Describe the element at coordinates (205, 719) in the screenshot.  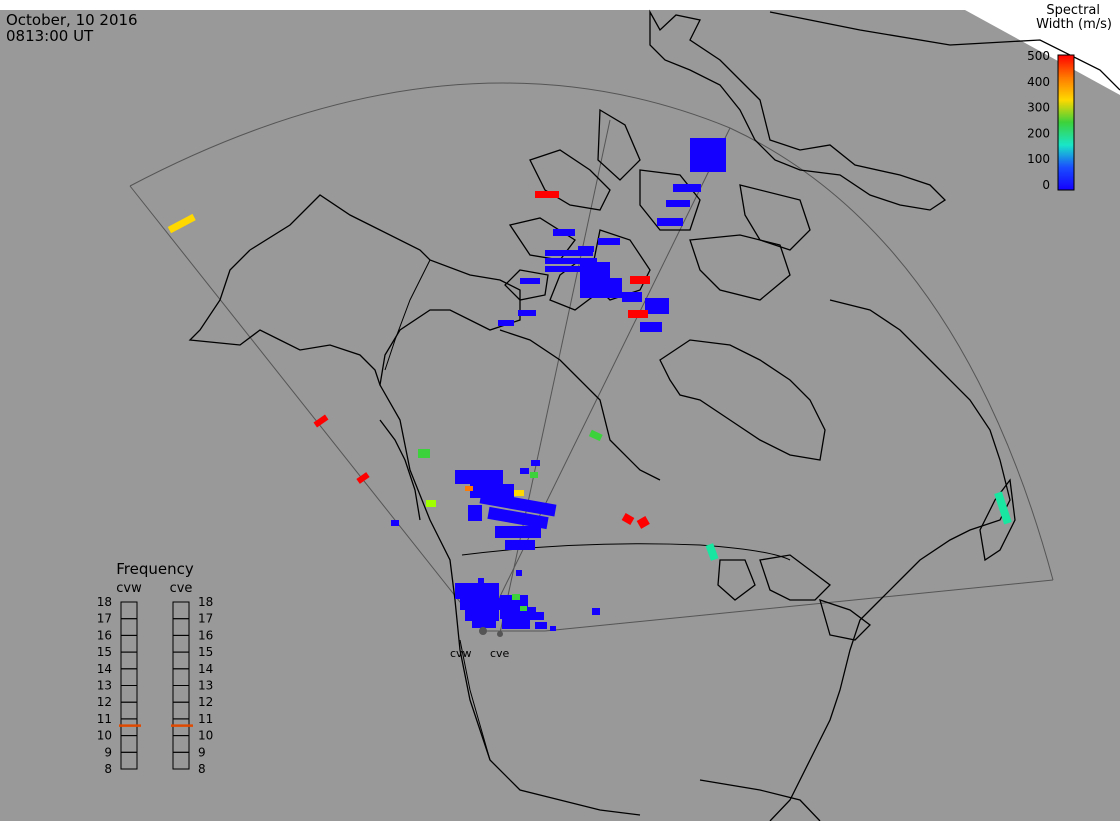
I see `frequency-tick-right: 11` at that location.